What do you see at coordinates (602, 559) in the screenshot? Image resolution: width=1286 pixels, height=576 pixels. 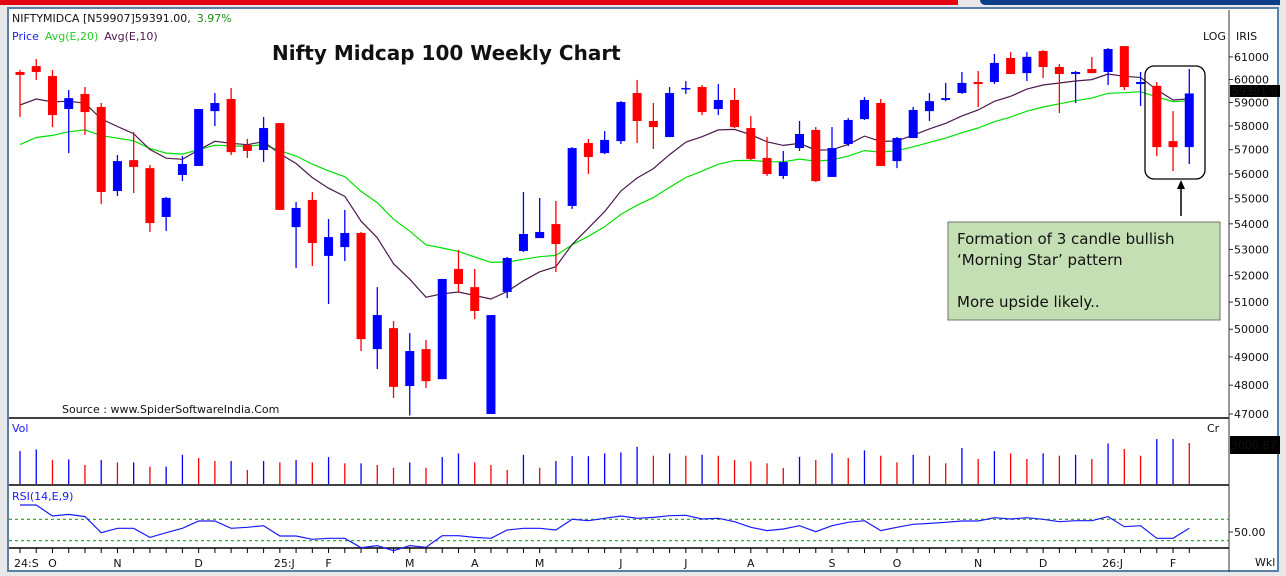 I see `time-axis-ticks: 24:S O N D 25:J F M A M J J A S O N D 26:J F` at bounding box center [602, 559].